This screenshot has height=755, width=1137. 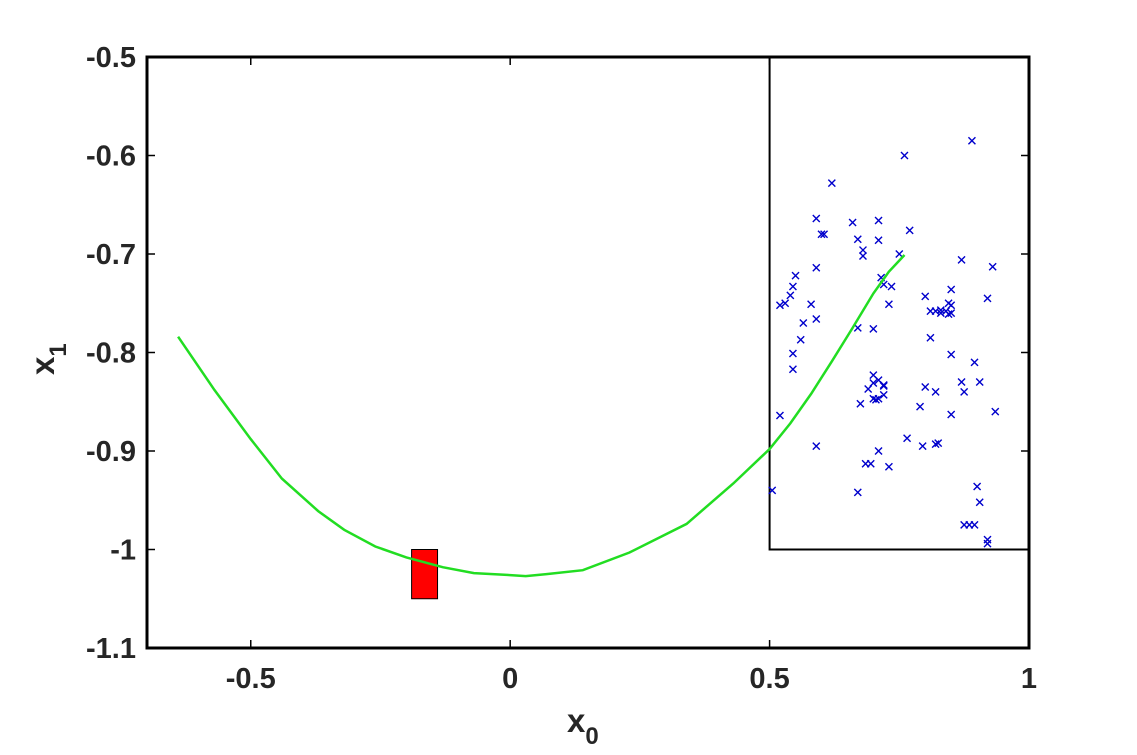 I want to click on y-tick-label: -1.1, so click(x=111, y=649).